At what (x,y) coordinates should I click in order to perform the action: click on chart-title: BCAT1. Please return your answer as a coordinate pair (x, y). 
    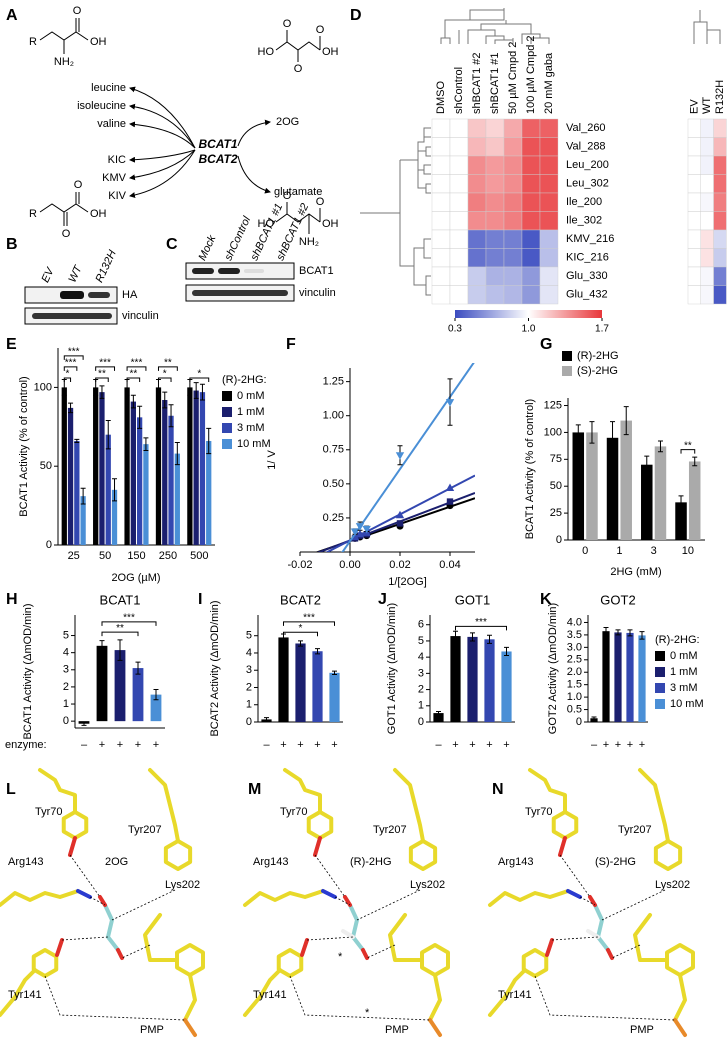
    Looking at the image, I should click on (120, 599).